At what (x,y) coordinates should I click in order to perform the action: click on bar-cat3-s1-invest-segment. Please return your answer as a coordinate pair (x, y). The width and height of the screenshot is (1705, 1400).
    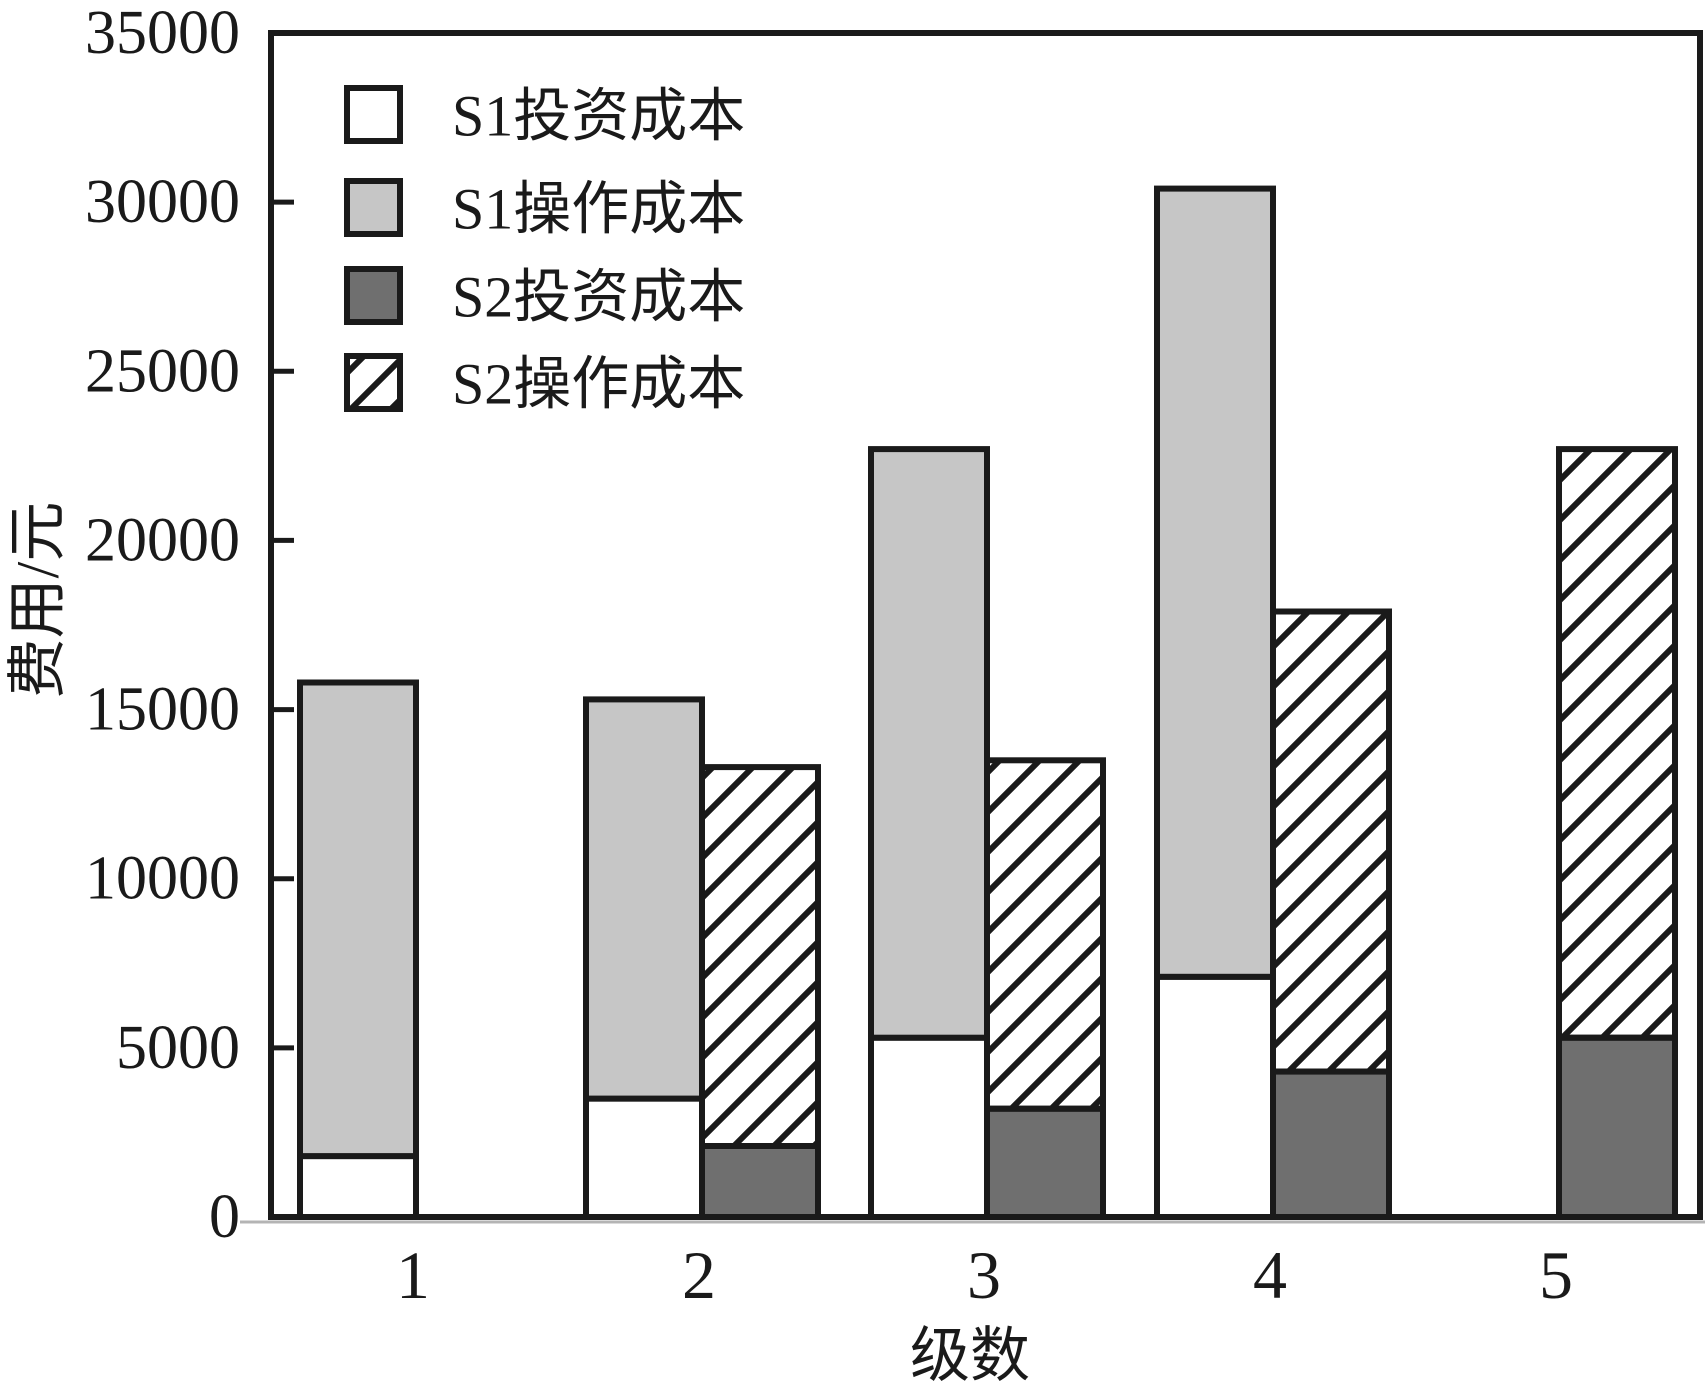
    Looking at the image, I should click on (929, 1127).